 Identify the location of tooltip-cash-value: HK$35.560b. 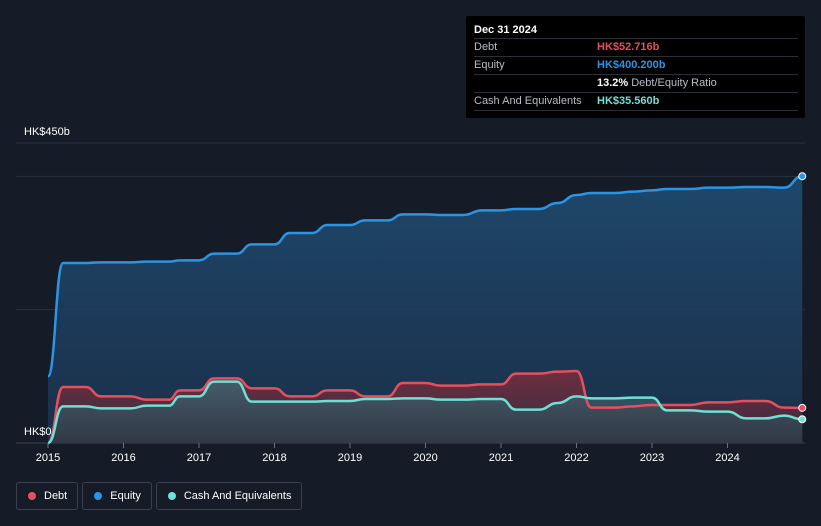
(628, 101).